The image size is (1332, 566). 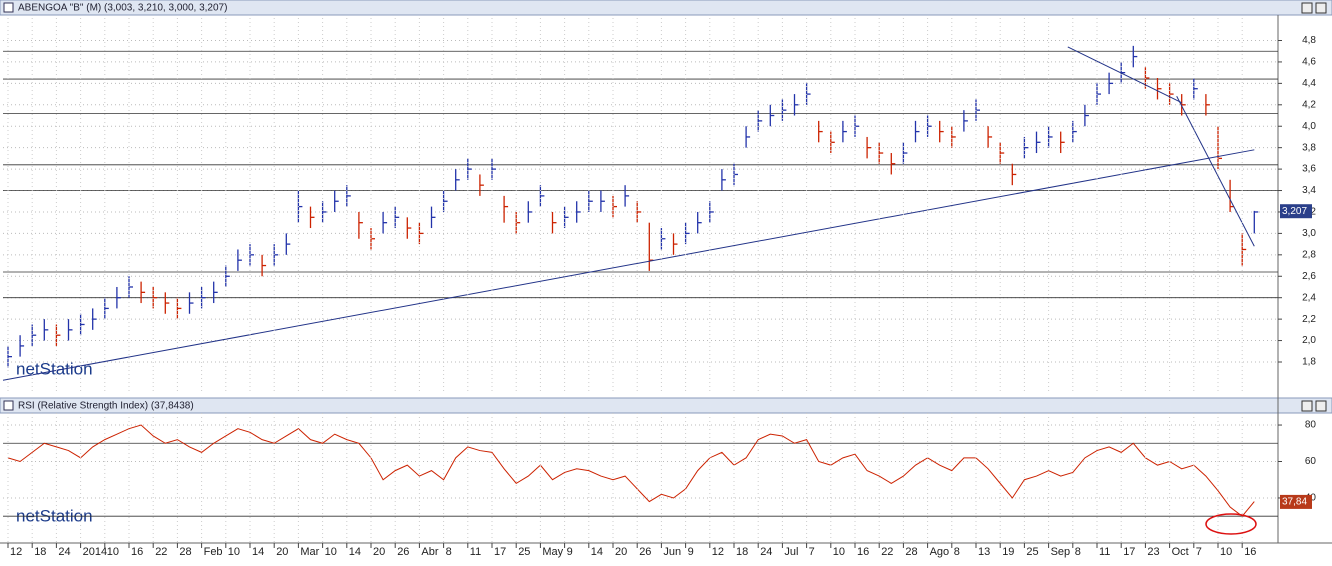 What do you see at coordinates (1309, 340) in the screenshot?
I see `y-tick-label: 2,0` at bounding box center [1309, 340].